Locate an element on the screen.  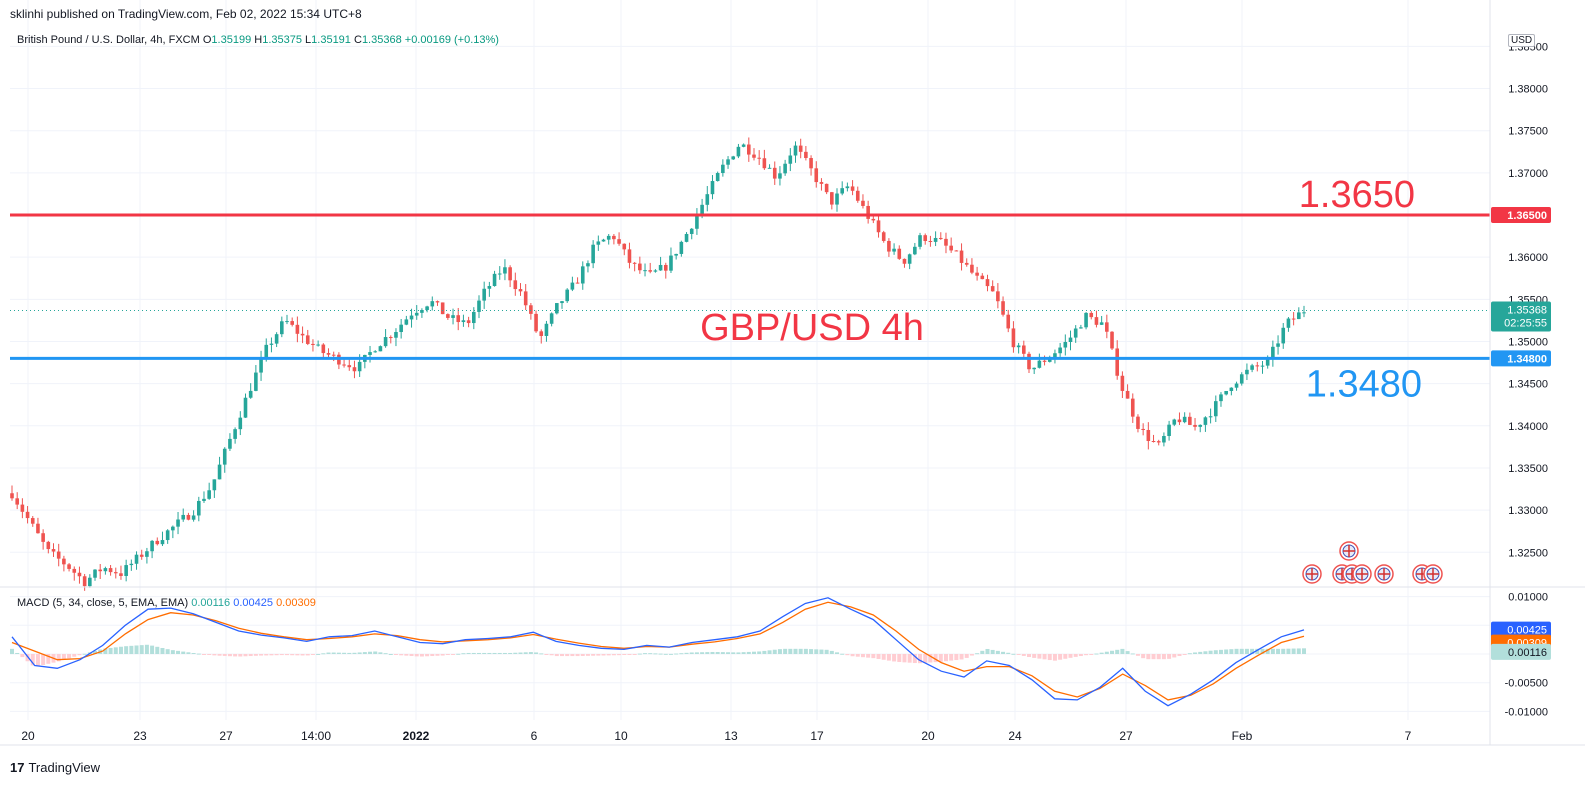
tradingview-brand: 17 TradingView is located at coordinates (55, 767).